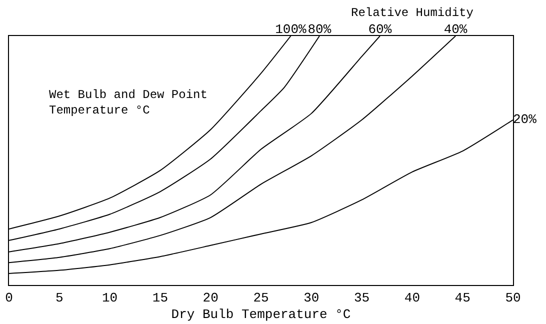  What do you see at coordinates (320, 29) in the screenshot?
I see `series-label: 80%` at bounding box center [320, 29].